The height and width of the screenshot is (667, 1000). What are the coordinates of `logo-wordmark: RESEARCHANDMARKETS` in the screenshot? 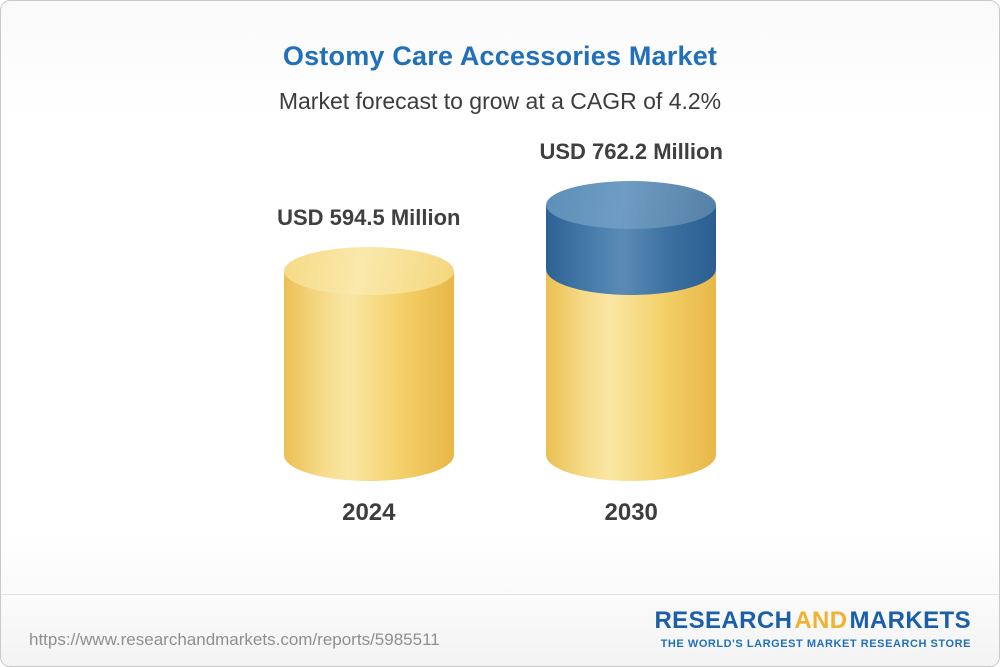 It's located at (812, 621).